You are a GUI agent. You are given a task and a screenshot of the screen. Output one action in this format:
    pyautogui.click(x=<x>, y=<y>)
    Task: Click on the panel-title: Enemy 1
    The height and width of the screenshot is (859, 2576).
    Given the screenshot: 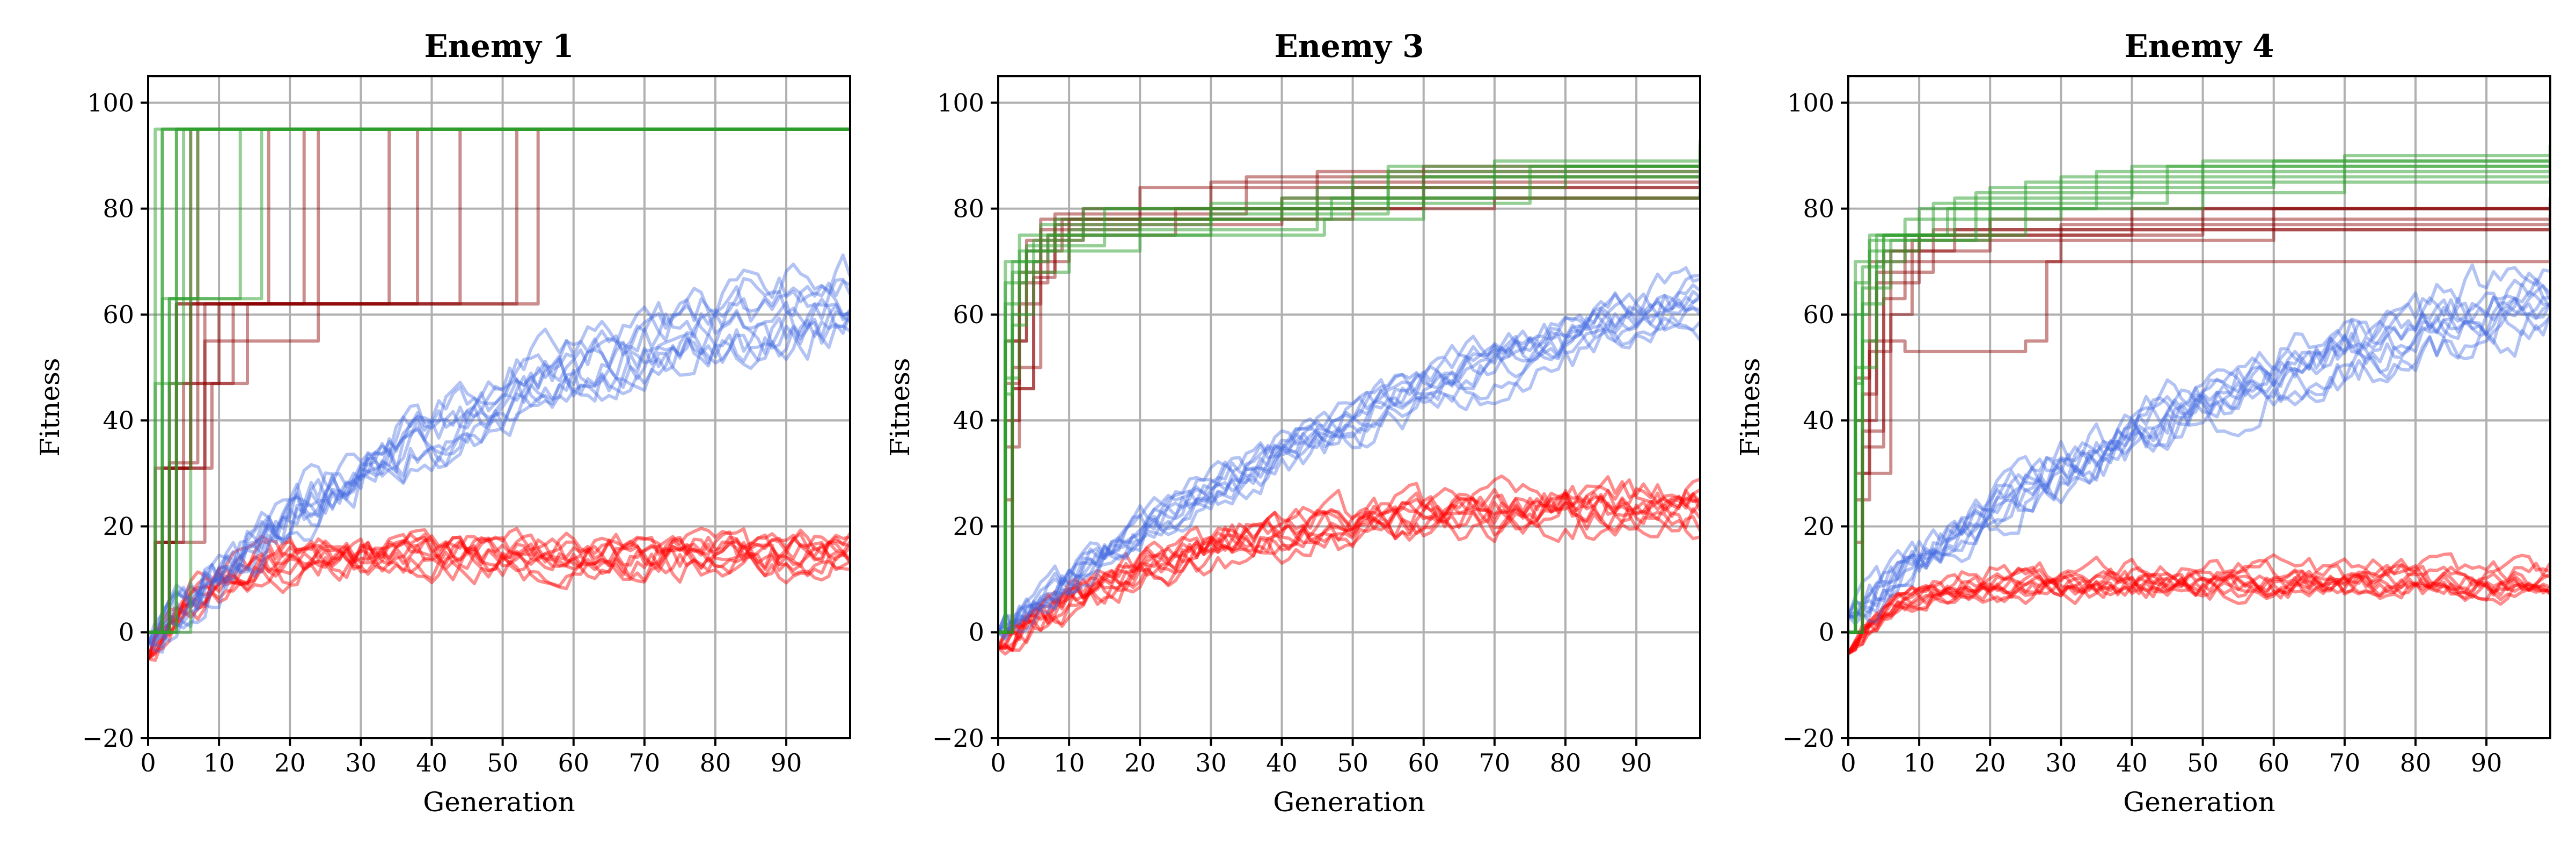 What is the action you would take?
    pyautogui.click(x=499, y=46)
    